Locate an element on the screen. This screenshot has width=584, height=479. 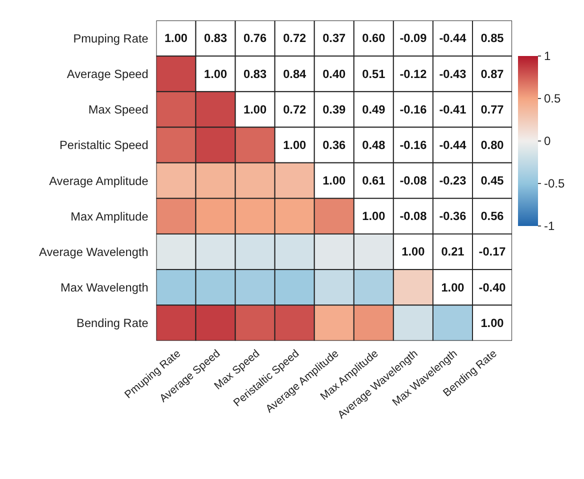
text: 0.21 is located at coordinates (452, 251).